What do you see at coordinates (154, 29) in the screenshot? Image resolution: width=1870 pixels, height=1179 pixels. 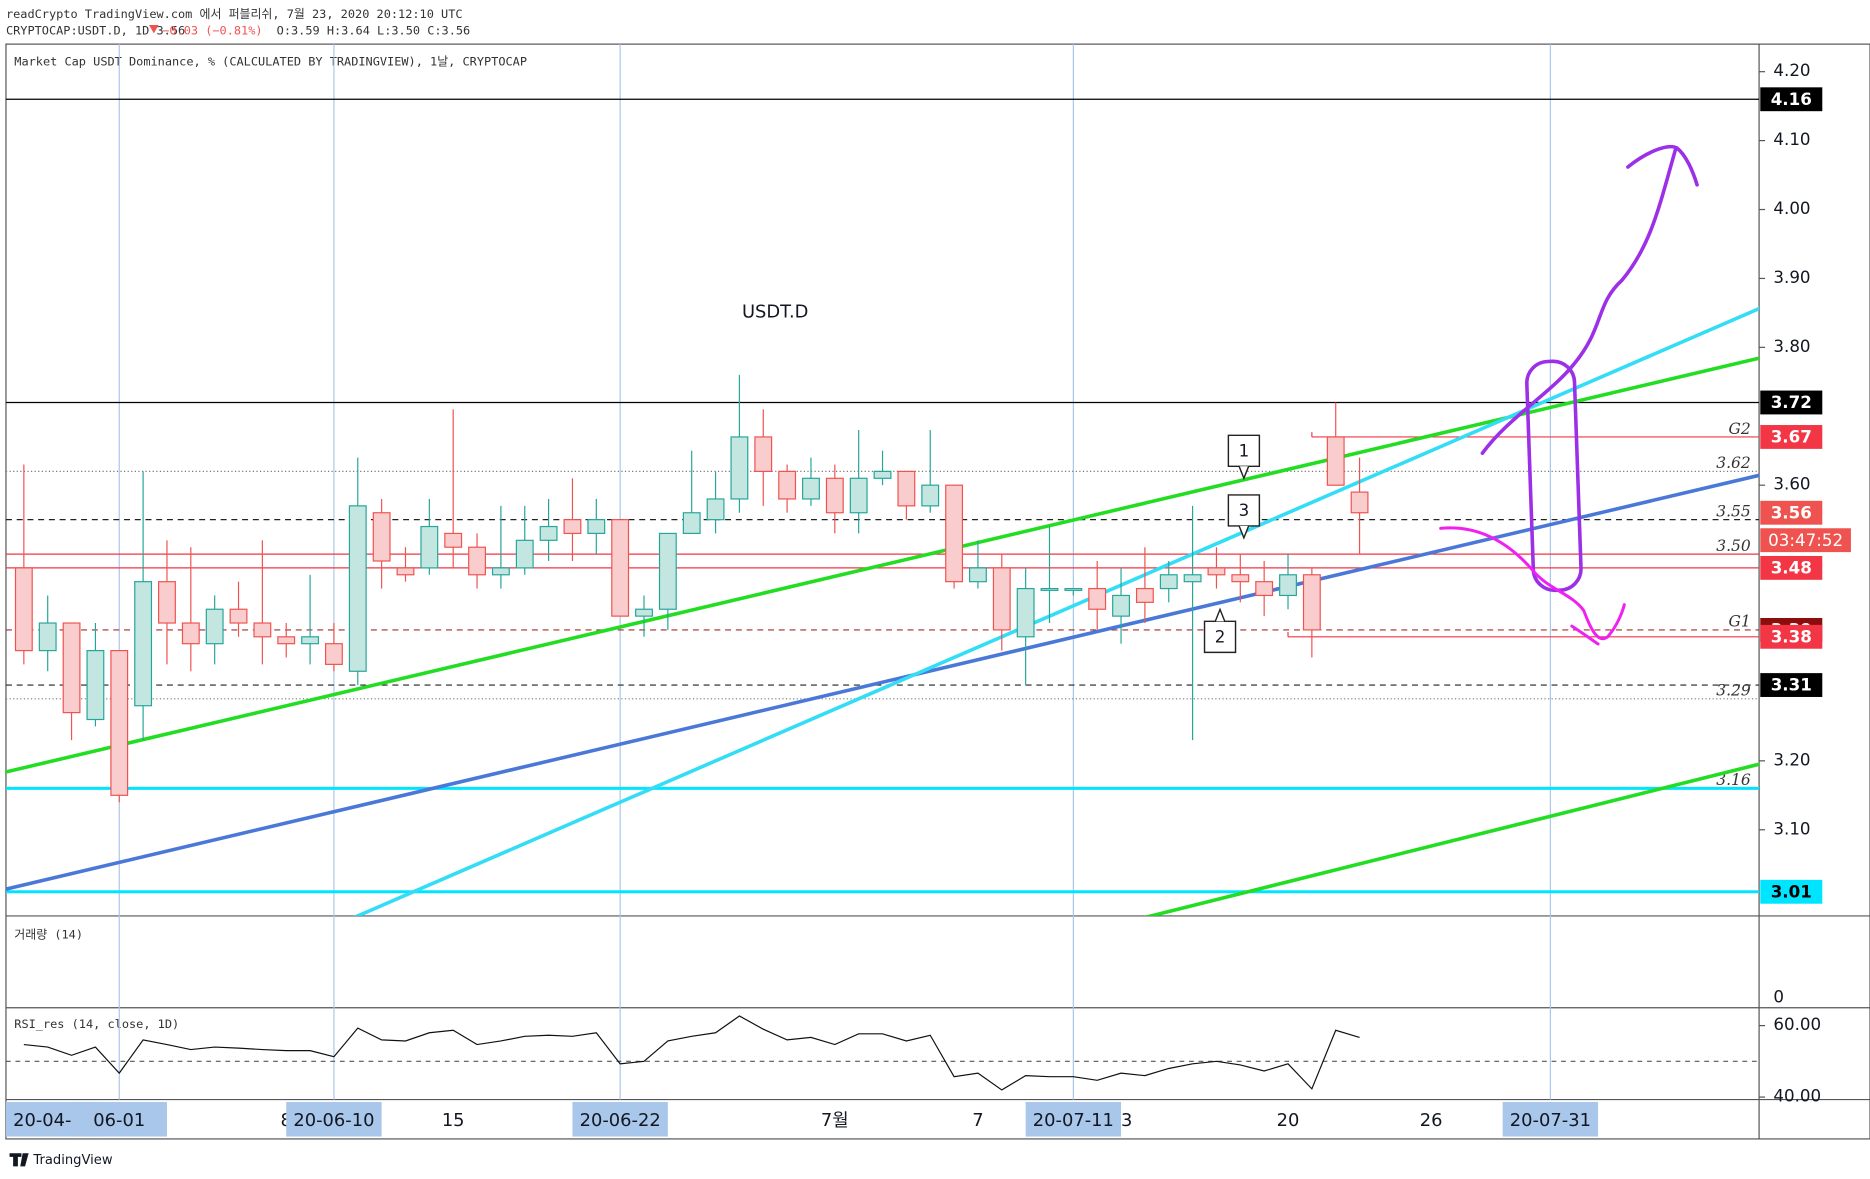 I see `down-arrow` at bounding box center [154, 29].